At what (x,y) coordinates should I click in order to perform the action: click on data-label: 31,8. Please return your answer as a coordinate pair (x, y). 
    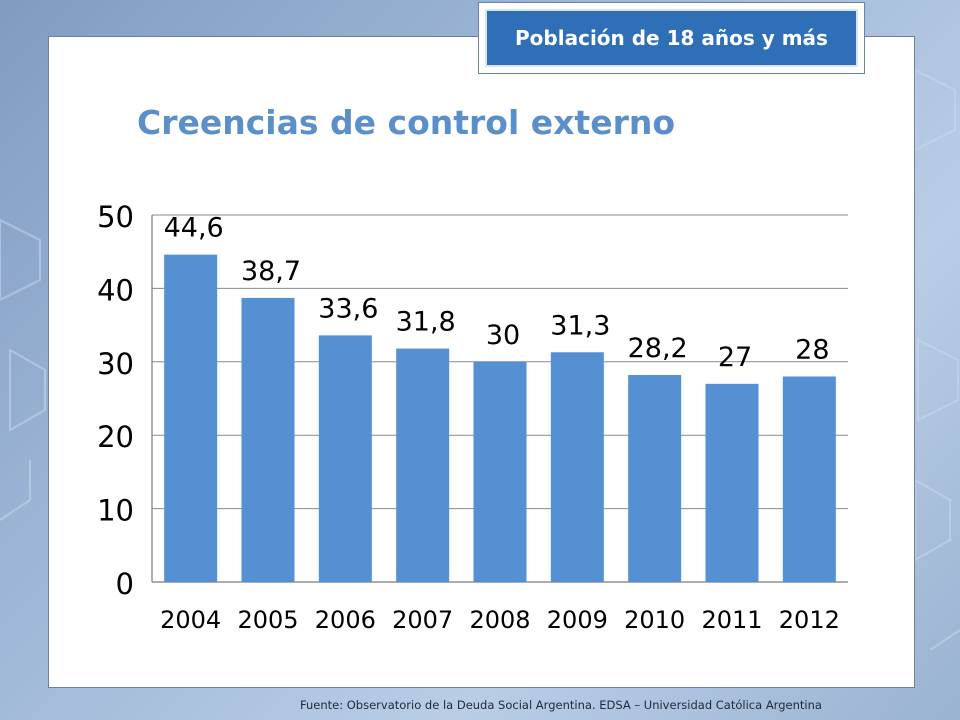
    Looking at the image, I should click on (426, 322).